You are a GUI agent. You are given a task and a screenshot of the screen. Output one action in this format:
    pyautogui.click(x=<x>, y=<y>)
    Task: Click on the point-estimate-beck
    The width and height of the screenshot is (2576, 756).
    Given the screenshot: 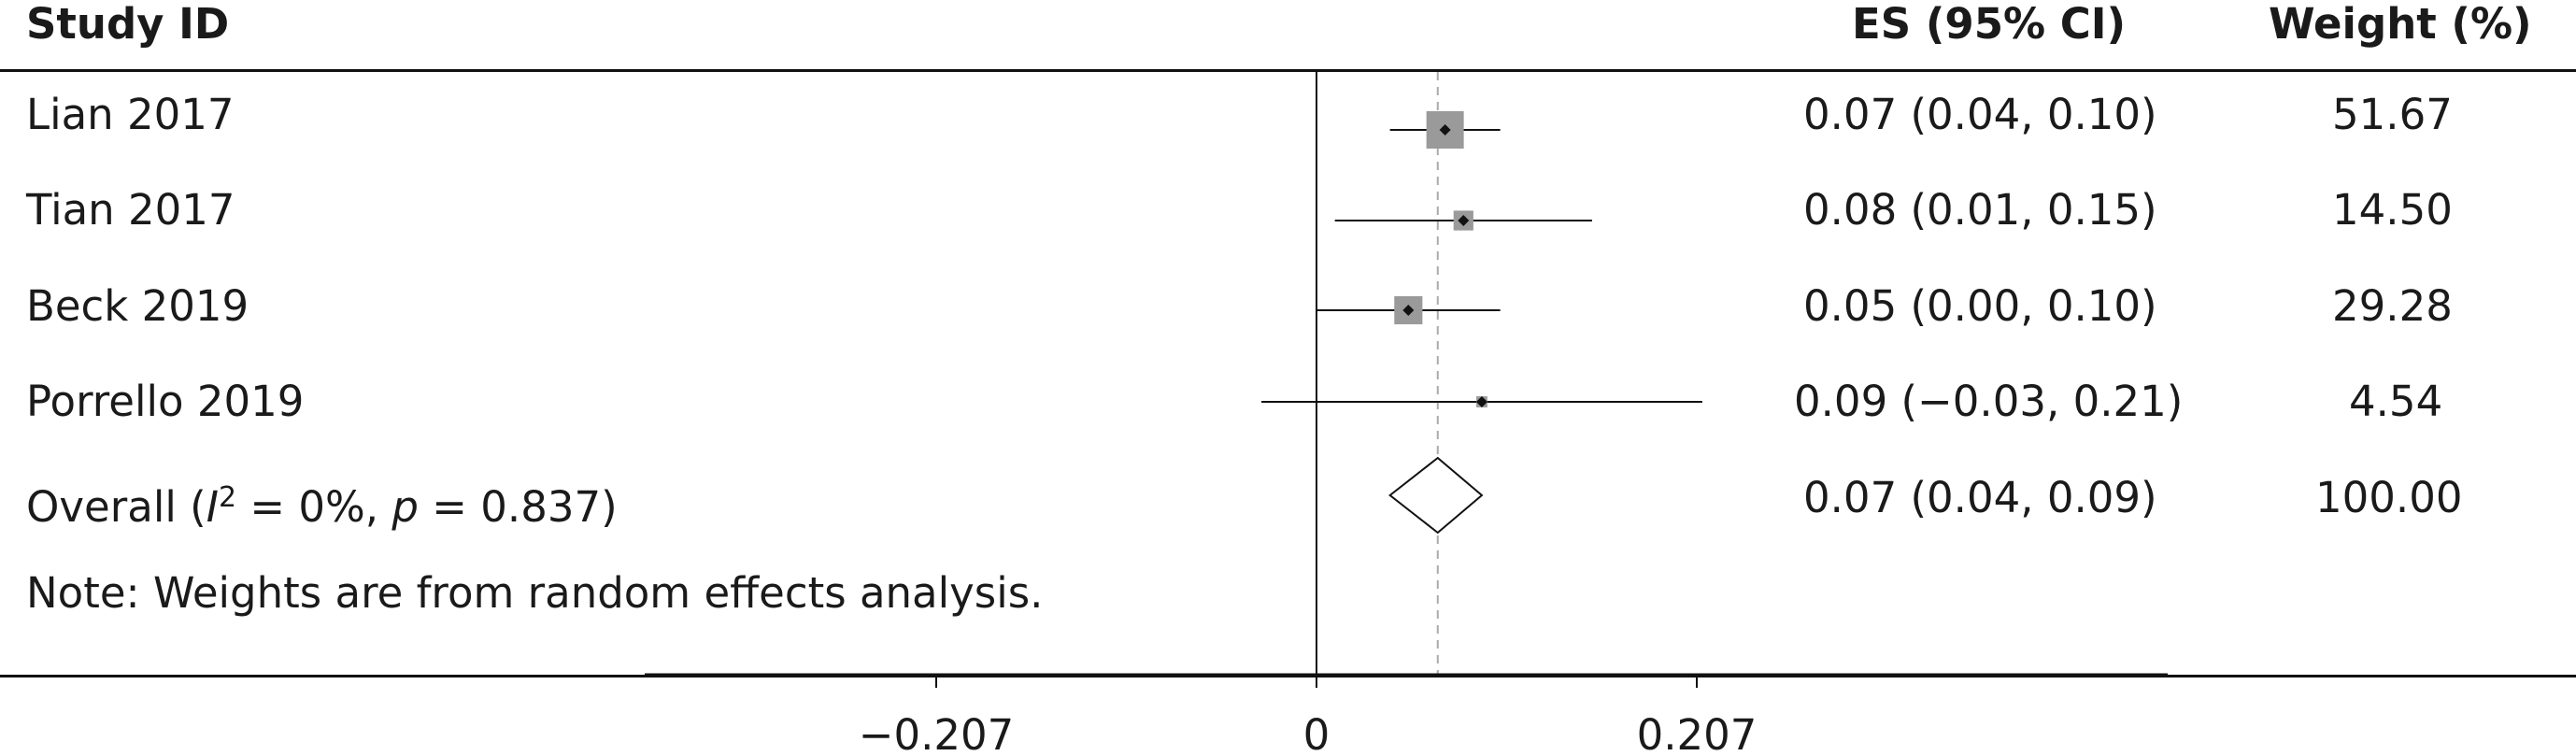 What is the action you would take?
    pyautogui.click(x=1409, y=310)
    